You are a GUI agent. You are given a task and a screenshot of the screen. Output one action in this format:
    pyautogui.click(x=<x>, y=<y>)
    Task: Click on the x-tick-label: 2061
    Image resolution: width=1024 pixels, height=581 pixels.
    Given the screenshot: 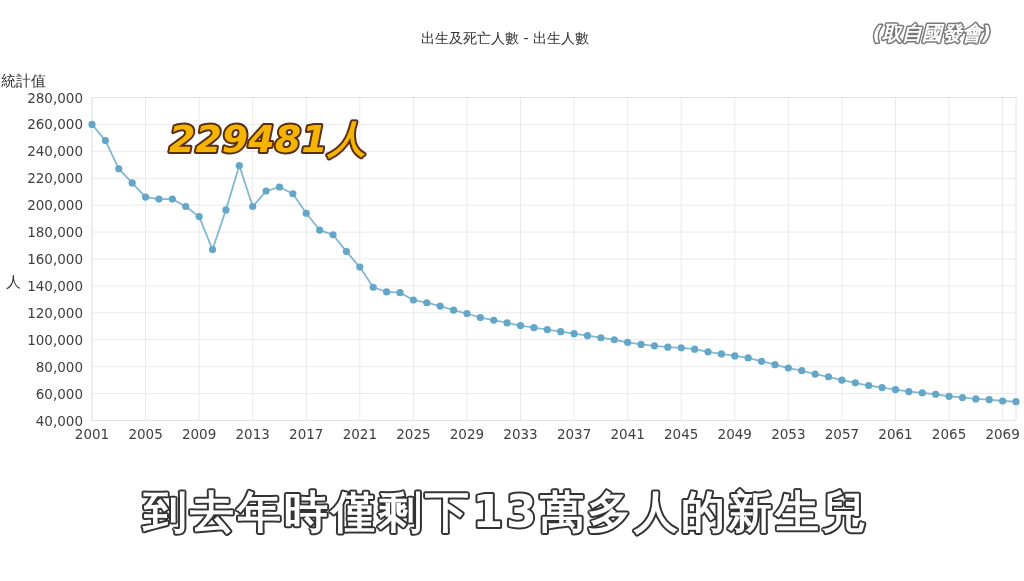 What is the action you would take?
    pyautogui.click(x=895, y=433)
    